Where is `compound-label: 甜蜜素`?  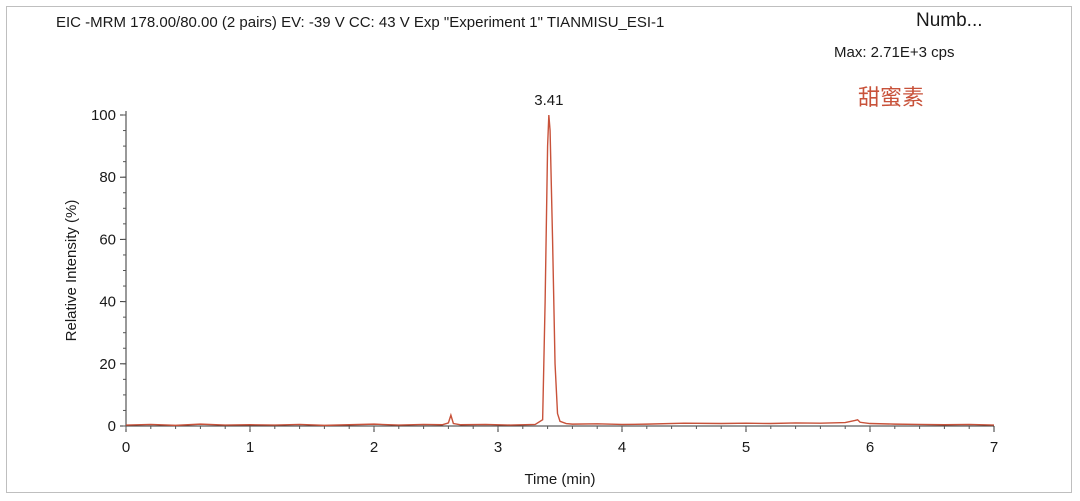
compound-label: 甜蜜素 is located at coordinates (891, 98).